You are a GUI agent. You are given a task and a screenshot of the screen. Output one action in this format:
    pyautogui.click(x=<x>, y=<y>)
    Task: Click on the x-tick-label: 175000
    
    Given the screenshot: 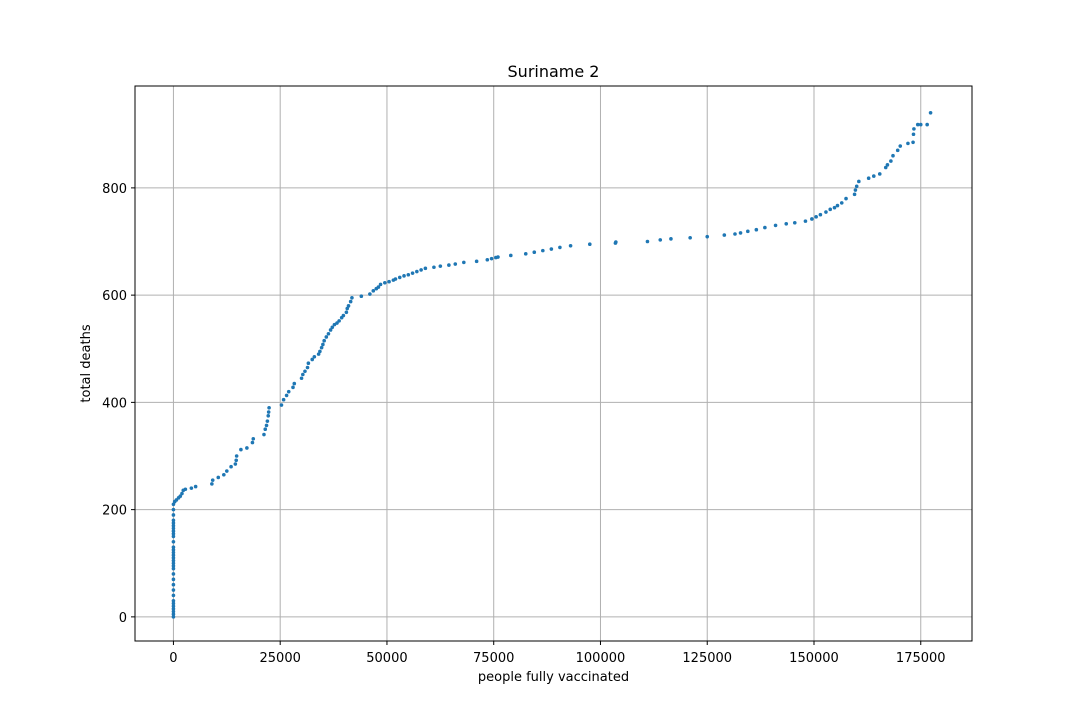 What is the action you would take?
    pyautogui.click(x=921, y=658)
    